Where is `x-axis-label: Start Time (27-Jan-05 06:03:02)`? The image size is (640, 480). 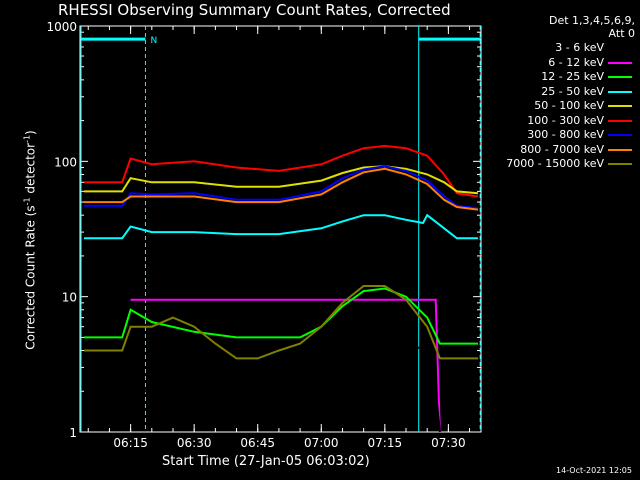 x-axis-label: Start Time (27-Jan-05 06:03:02) is located at coordinates (266, 461).